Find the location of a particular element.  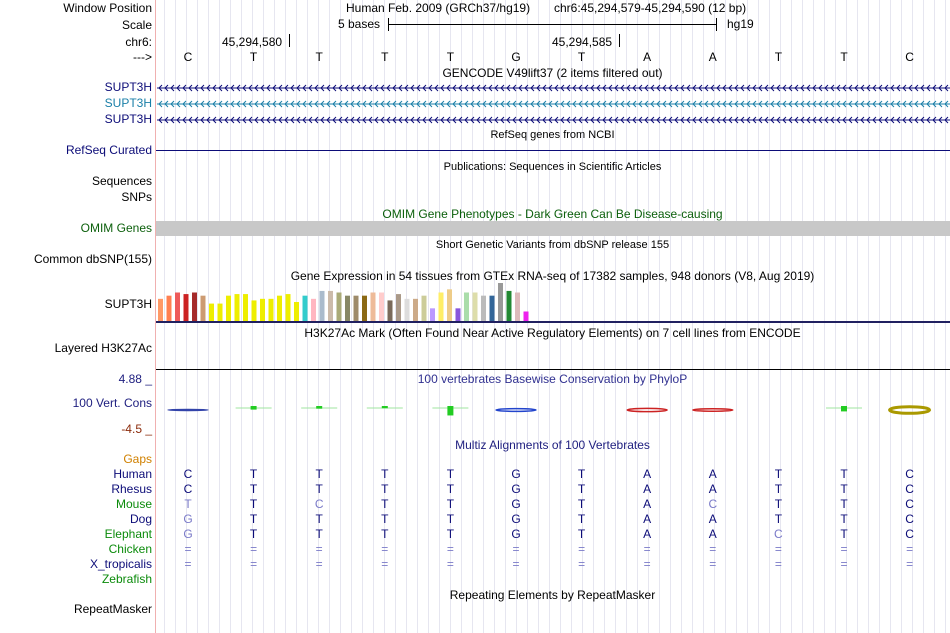

multiz-species-label: Mouse is located at coordinates (133, 504).